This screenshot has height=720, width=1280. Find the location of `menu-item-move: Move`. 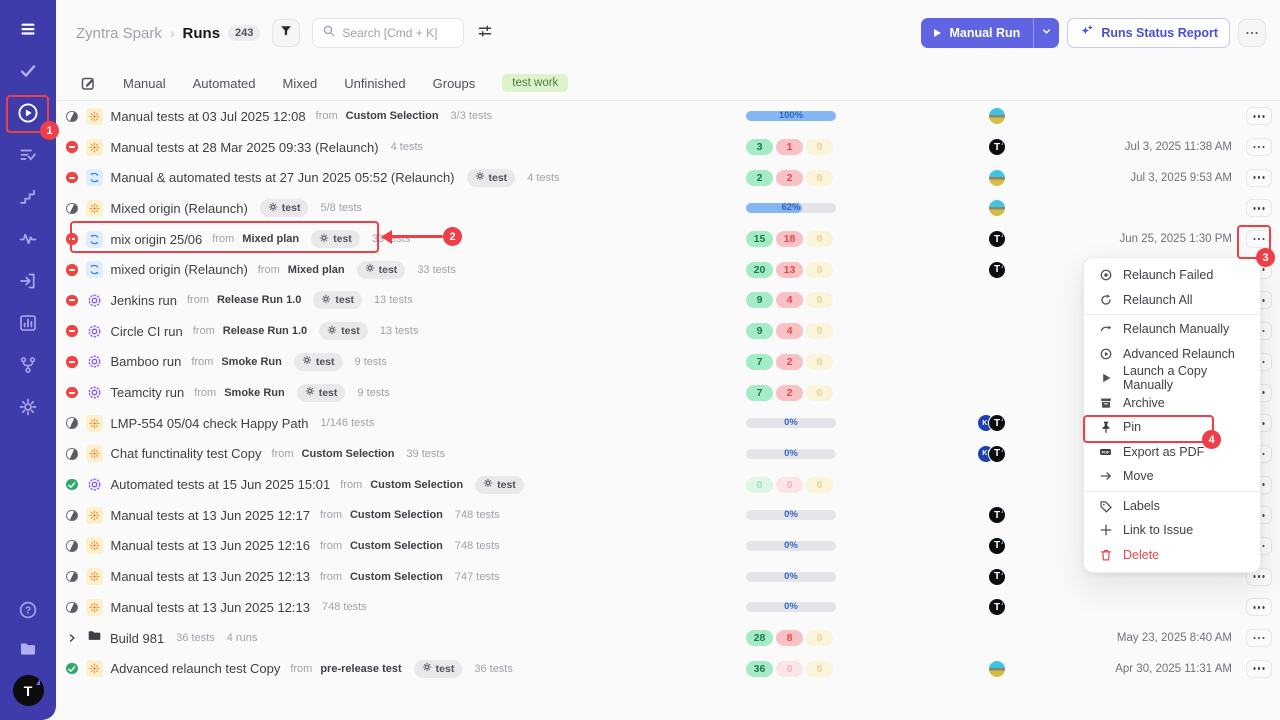

menu-item-move: Move is located at coordinates (1172, 476).